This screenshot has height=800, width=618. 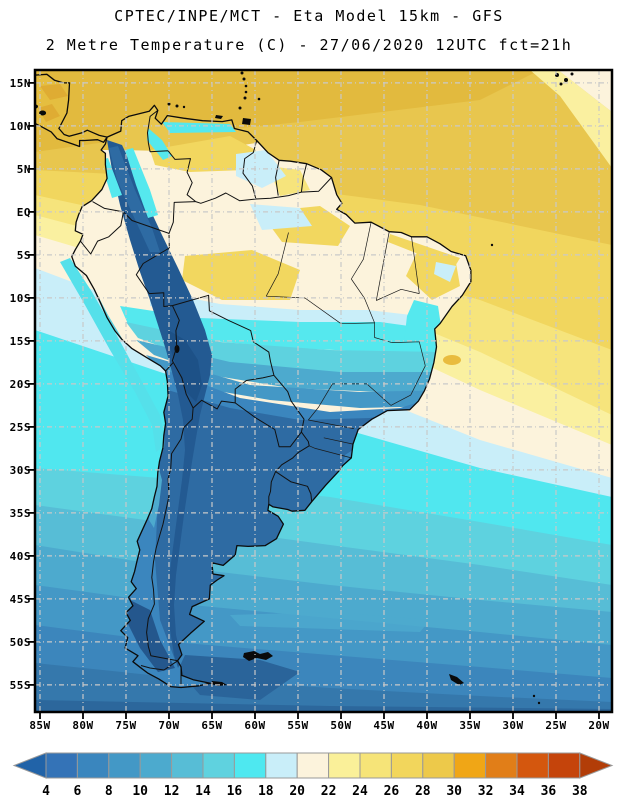 I want to click on cape-verde-island3, so click(x=572, y=74).